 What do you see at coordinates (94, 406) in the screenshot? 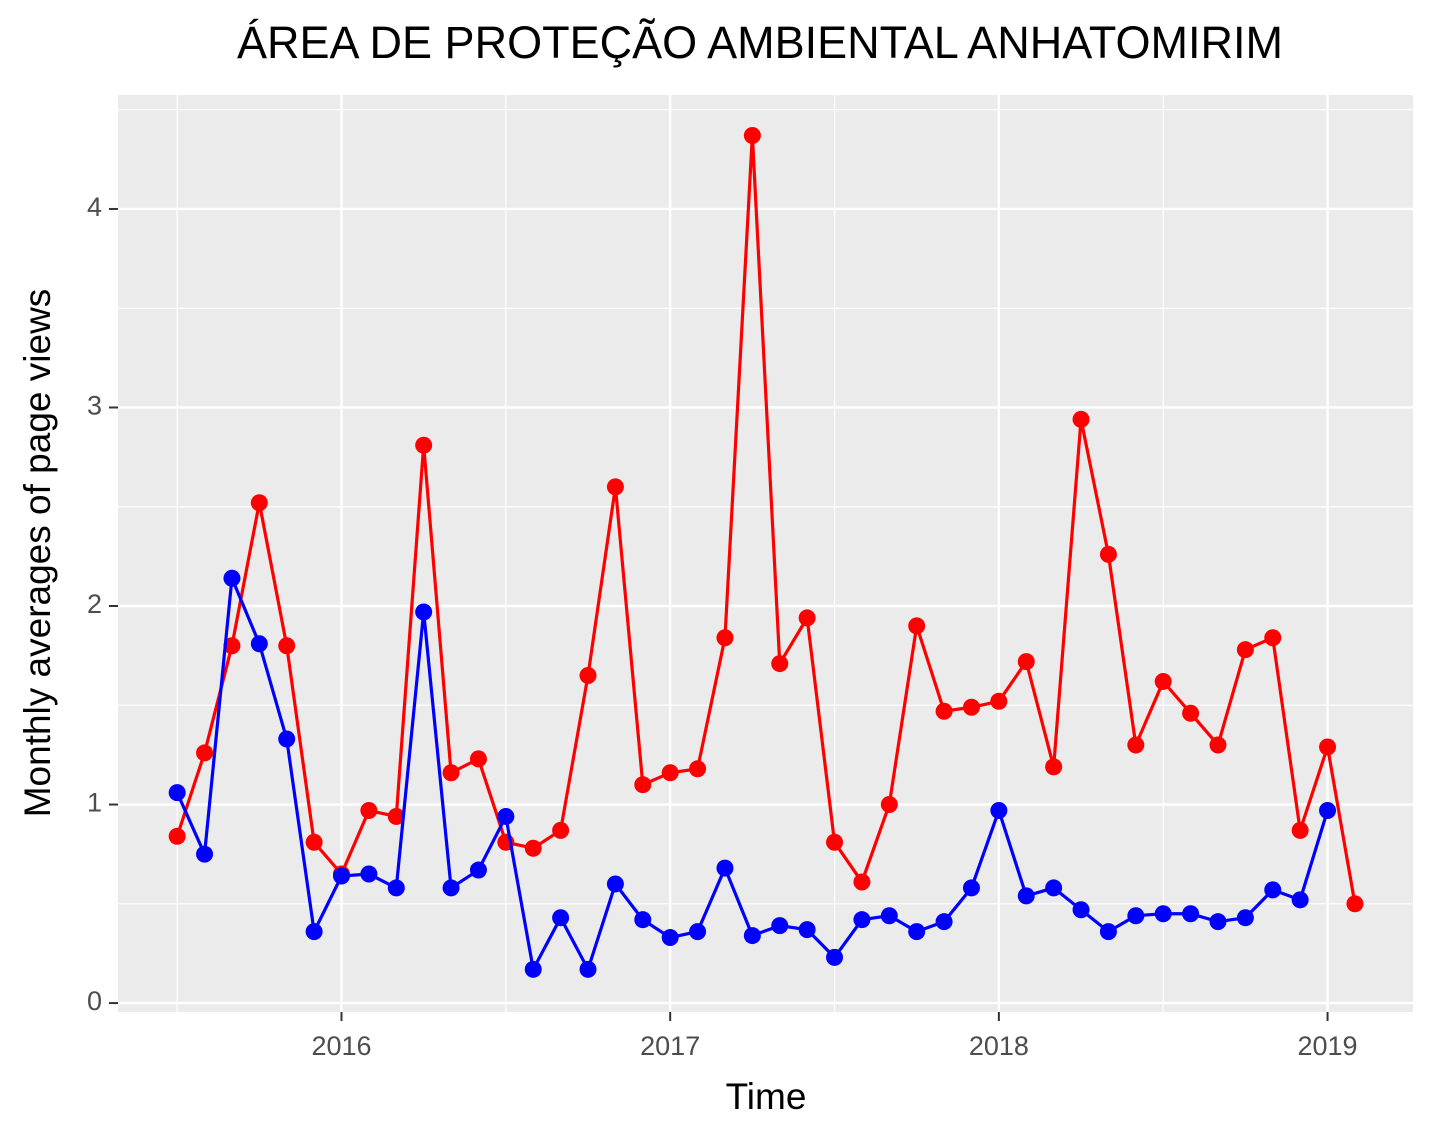
I see `y-tick-label: 3` at bounding box center [94, 406].